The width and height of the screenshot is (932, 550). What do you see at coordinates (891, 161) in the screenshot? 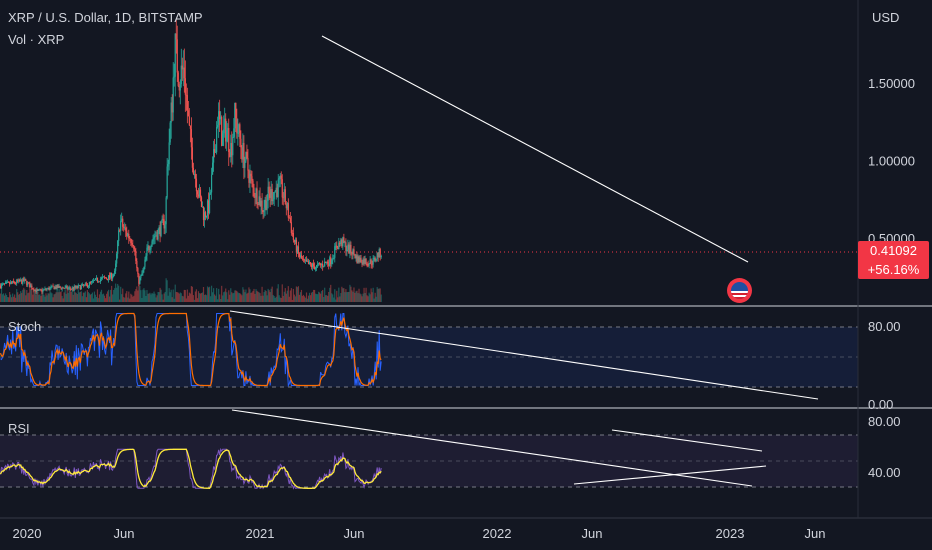
I see `price-axis-tick: 1.00000` at bounding box center [891, 161].